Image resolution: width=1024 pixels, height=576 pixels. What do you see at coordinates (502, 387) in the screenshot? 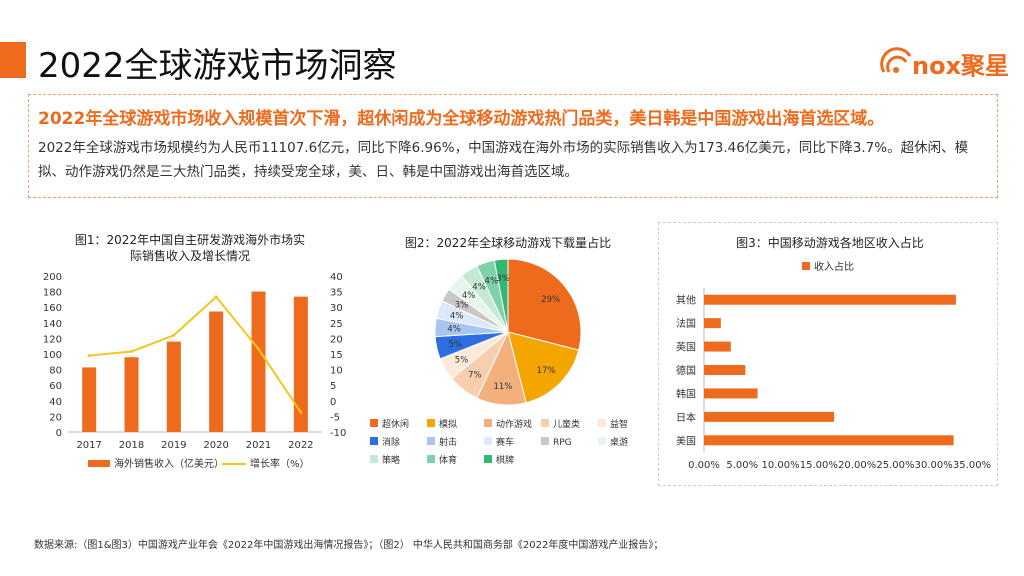
I see `pie-slice-label: 11%` at bounding box center [502, 387].